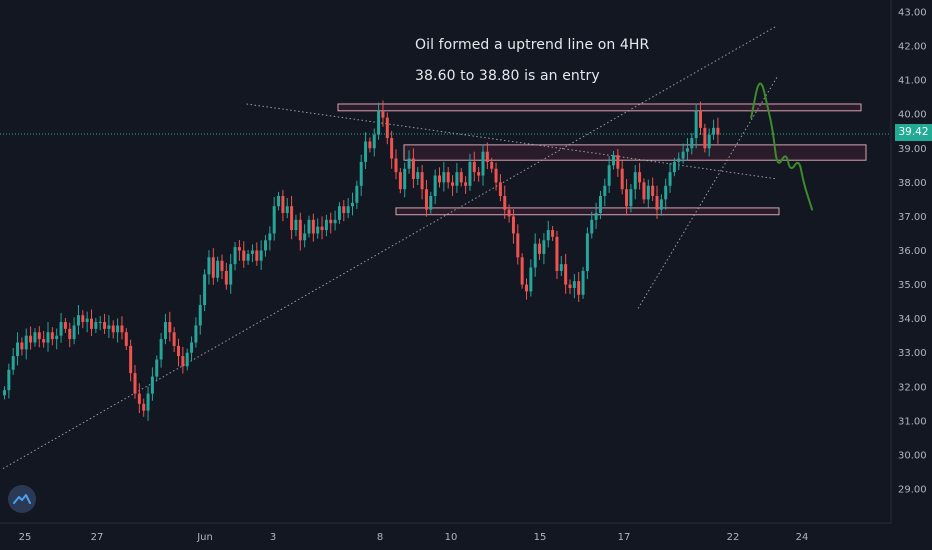  I want to click on x-tick-label: 3, so click(273, 537).